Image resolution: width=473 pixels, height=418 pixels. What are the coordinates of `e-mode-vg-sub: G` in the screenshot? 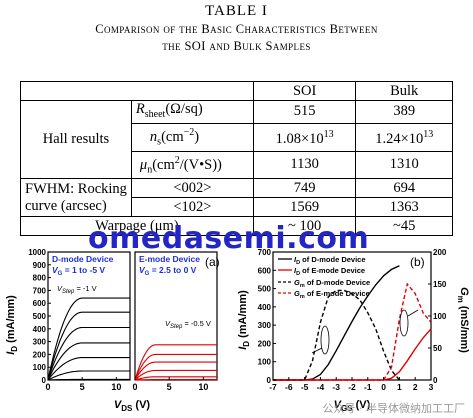 It's located at (147, 274).